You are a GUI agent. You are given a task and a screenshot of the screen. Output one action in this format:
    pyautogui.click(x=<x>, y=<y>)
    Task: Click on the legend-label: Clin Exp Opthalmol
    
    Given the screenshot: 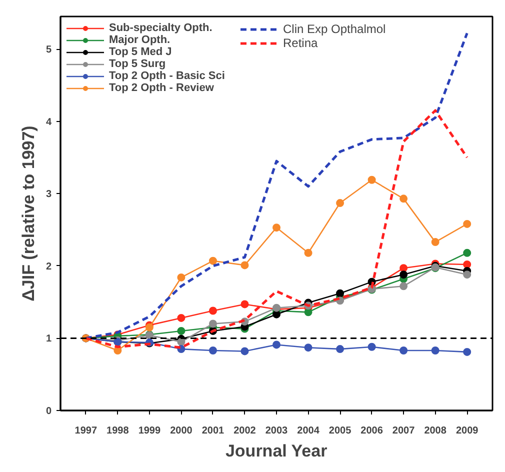 What is the action you would take?
    pyautogui.click(x=334, y=29)
    